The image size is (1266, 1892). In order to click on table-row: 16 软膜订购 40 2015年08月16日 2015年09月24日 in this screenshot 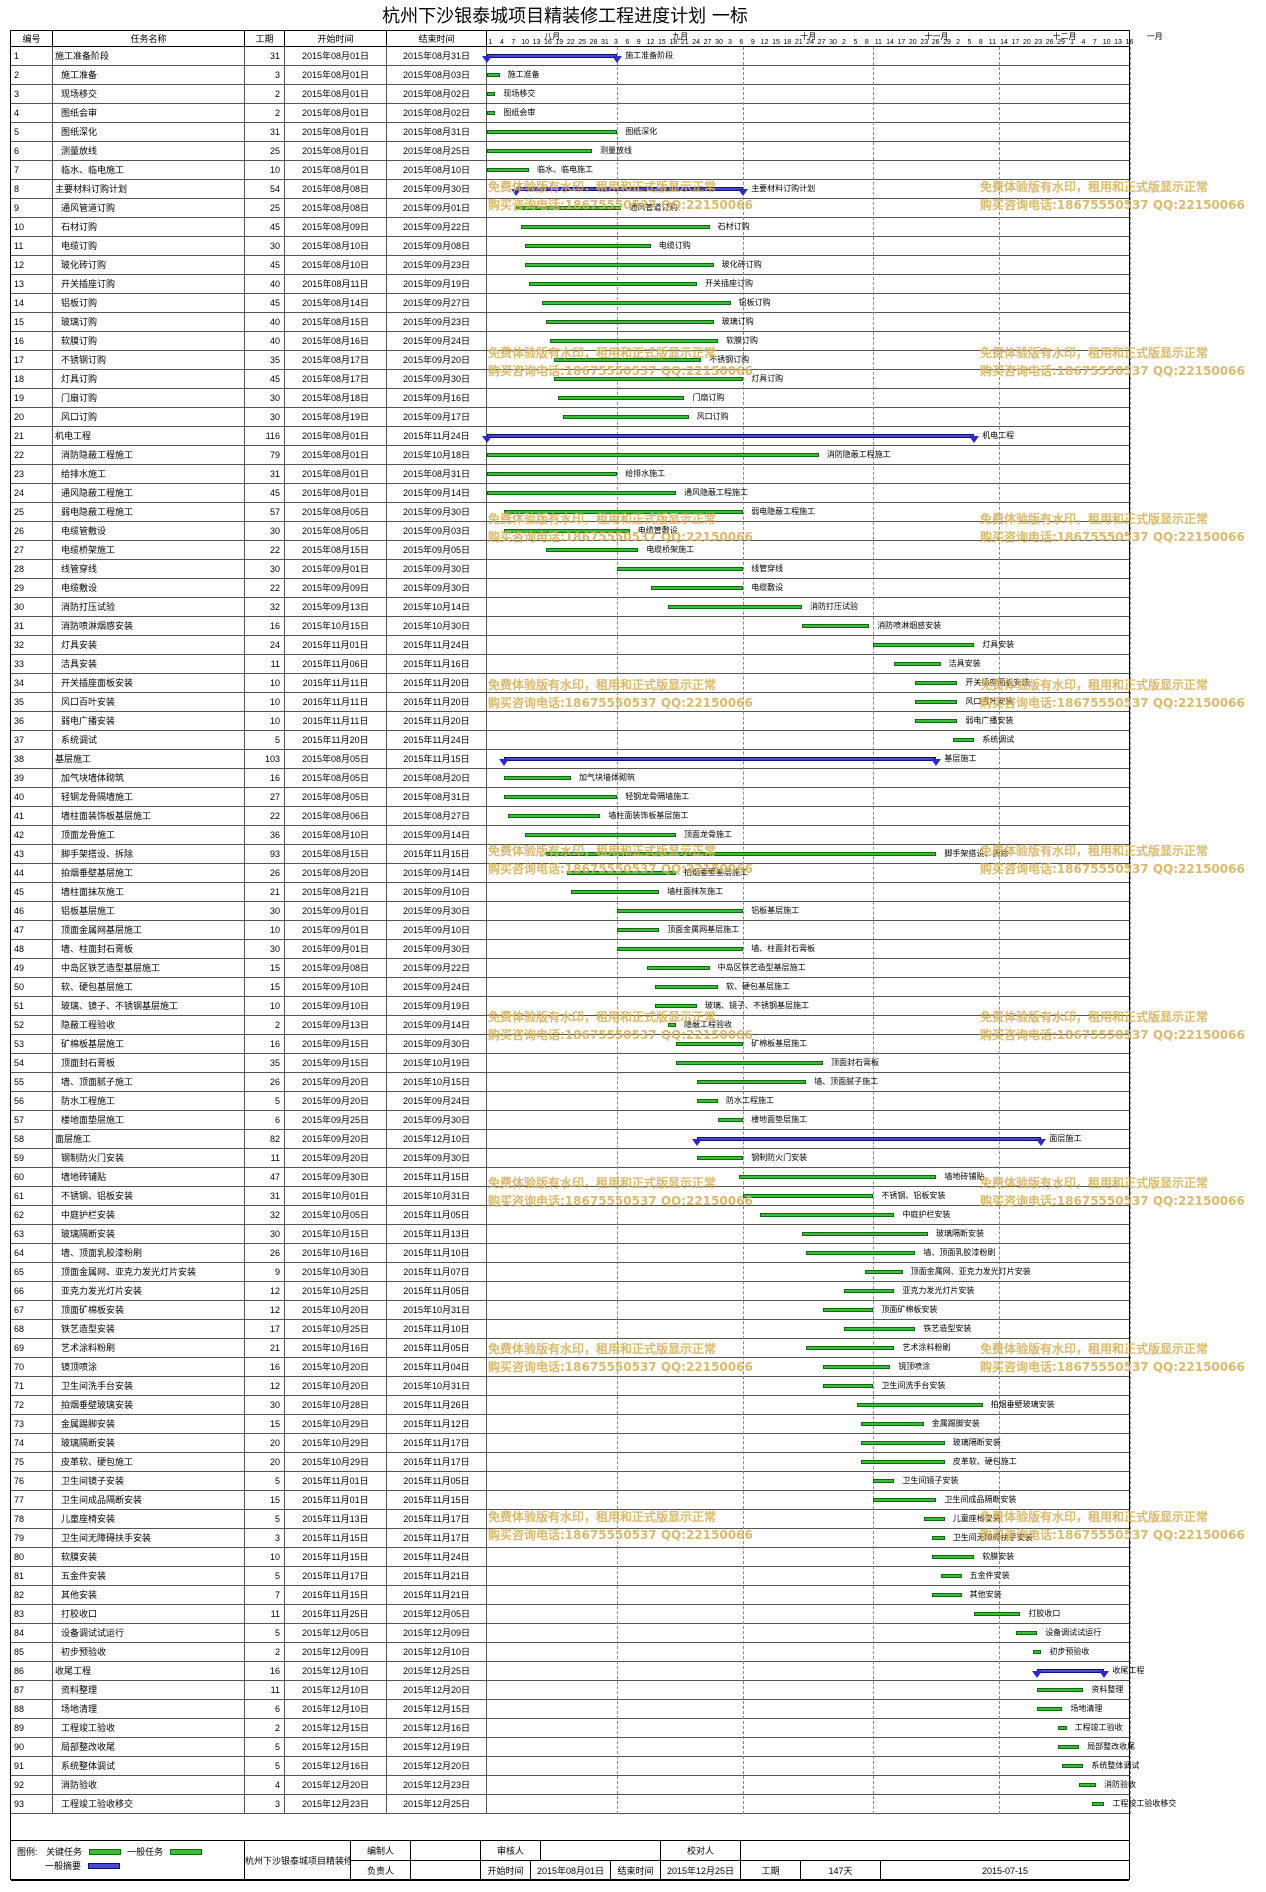, I will do `click(570, 341)`.